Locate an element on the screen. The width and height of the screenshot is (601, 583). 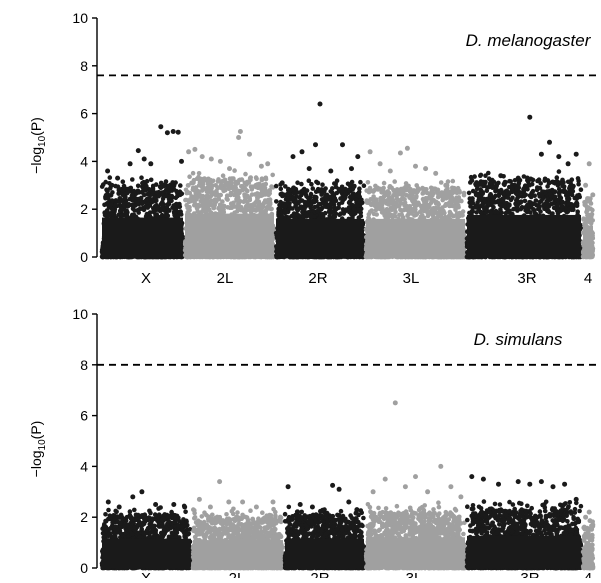
chromosome-2L-points is located at coordinates (229, 194).